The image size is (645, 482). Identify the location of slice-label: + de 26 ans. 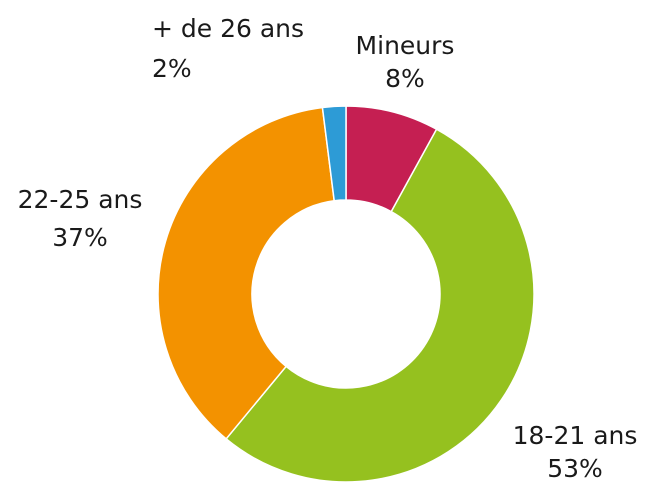
(228, 28).